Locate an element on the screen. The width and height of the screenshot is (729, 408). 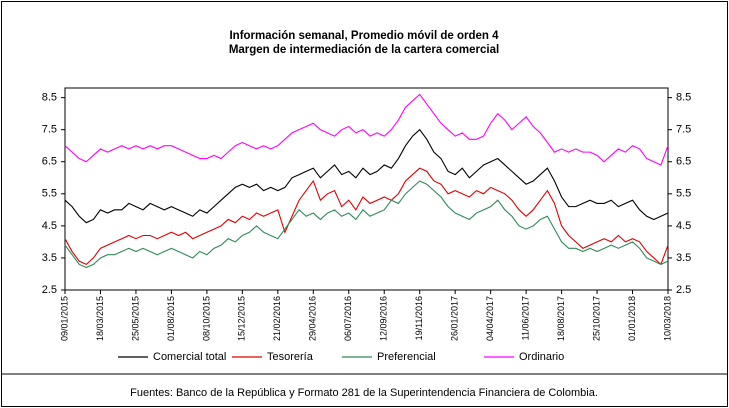
x-tick-label: 01/01/2018 is located at coordinates (632, 318).